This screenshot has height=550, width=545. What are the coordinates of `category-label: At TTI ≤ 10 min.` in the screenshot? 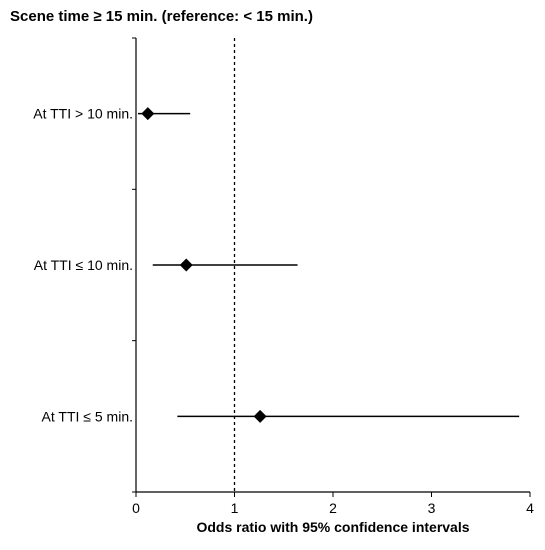 It's located at (83, 265).